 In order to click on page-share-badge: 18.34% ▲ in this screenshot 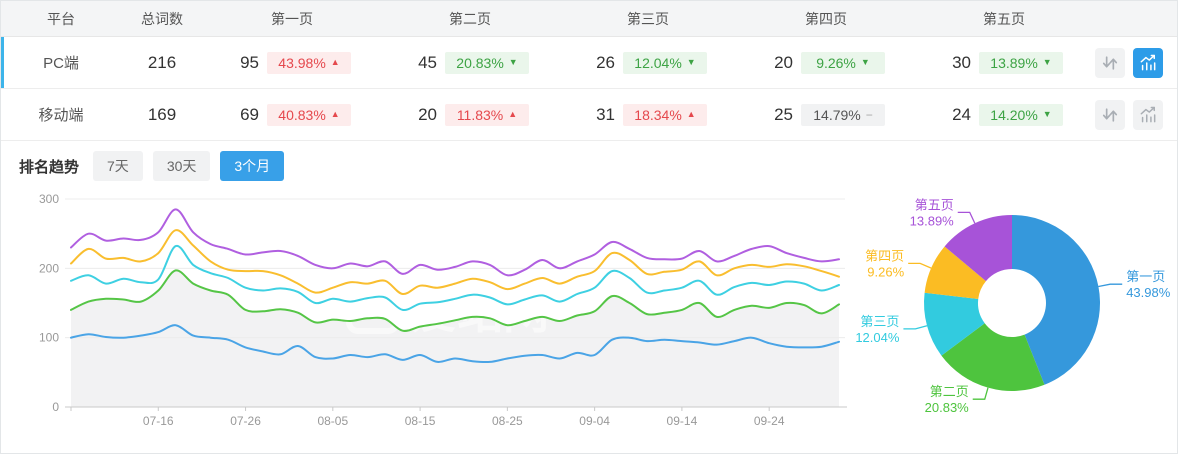, I will do `click(665, 114)`.